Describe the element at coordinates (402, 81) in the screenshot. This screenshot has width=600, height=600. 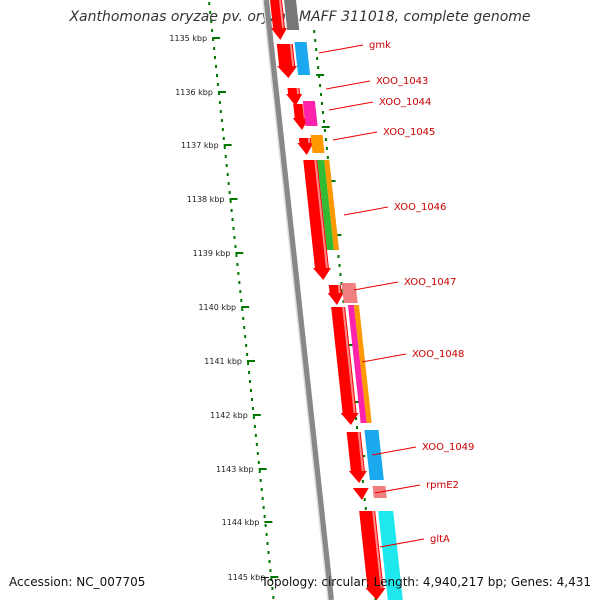
I see `gene-label-xoo-1043: XOO_1043` at that location.